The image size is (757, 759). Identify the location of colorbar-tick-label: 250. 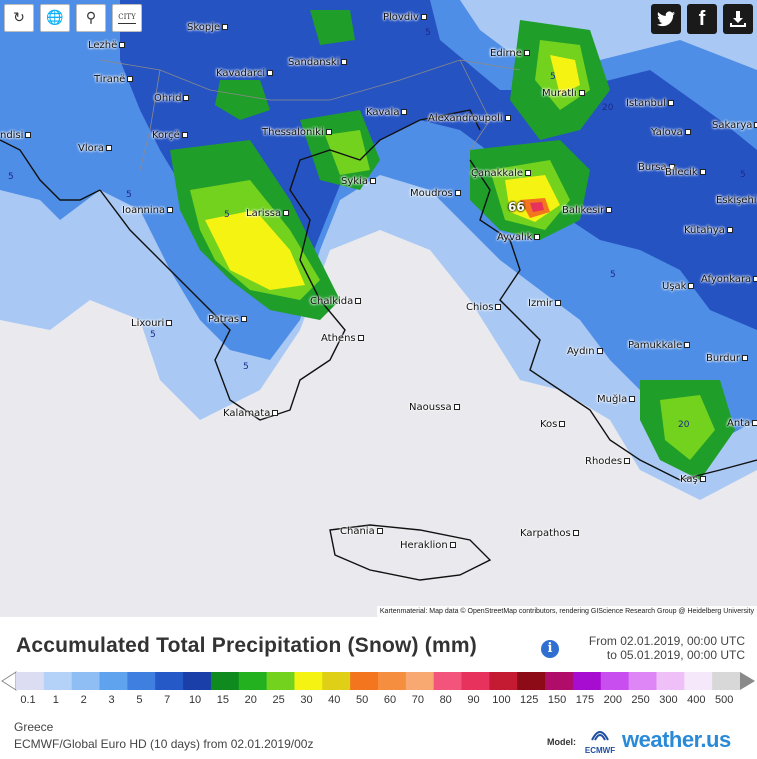
(640, 700).